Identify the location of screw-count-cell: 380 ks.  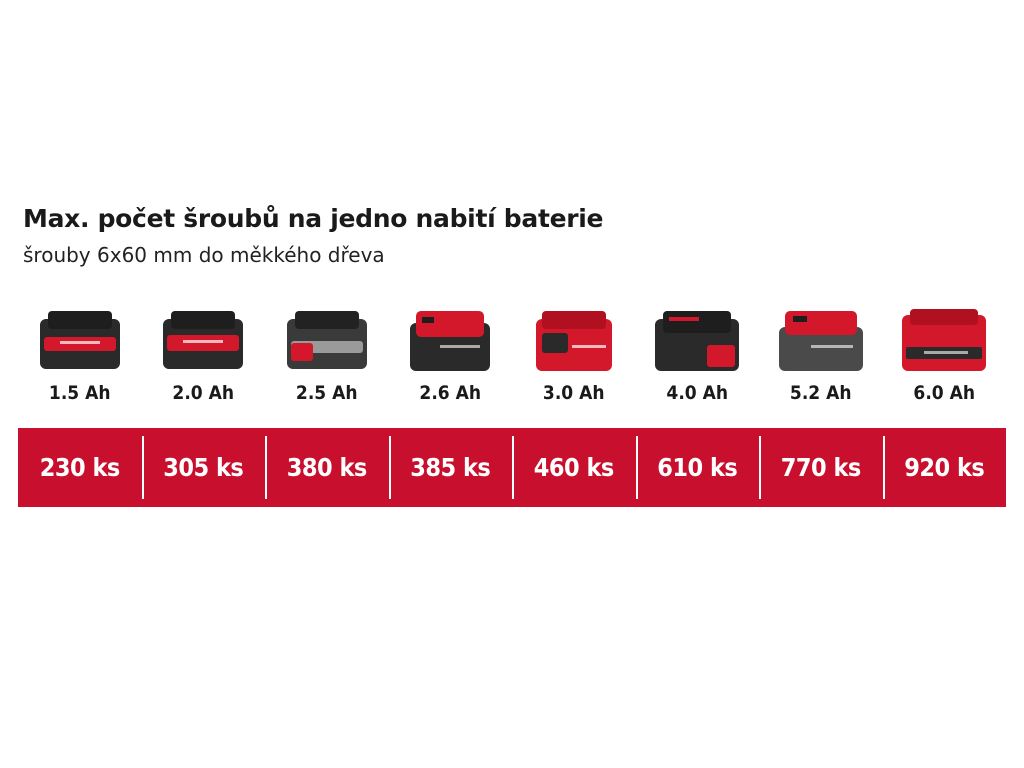
(327, 467).